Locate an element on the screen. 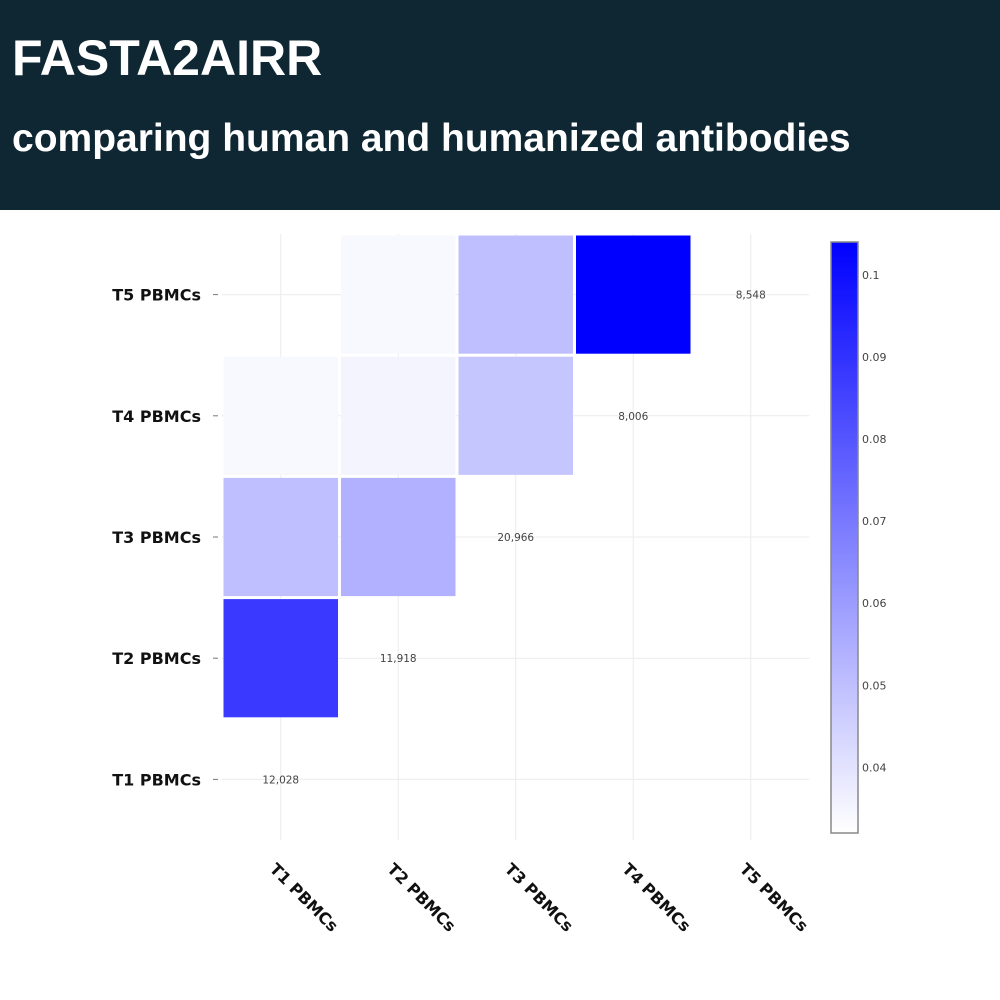  diagonal-count-label: 8,548 is located at coordinates (751, 296).